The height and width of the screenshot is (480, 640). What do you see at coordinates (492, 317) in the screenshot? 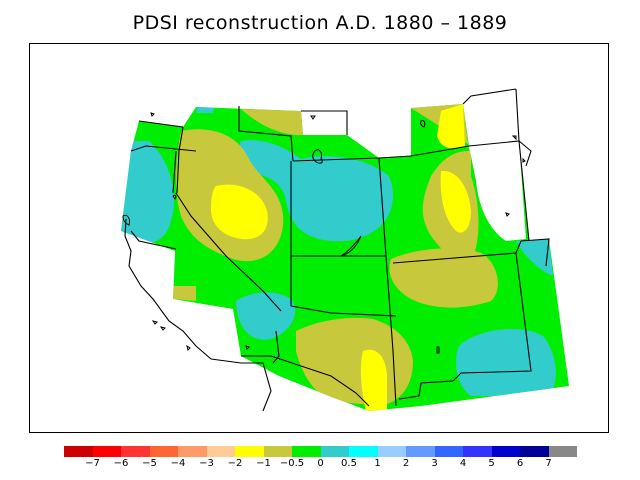
I see `boundary-ks-nm` at bounding box center [492, 317].